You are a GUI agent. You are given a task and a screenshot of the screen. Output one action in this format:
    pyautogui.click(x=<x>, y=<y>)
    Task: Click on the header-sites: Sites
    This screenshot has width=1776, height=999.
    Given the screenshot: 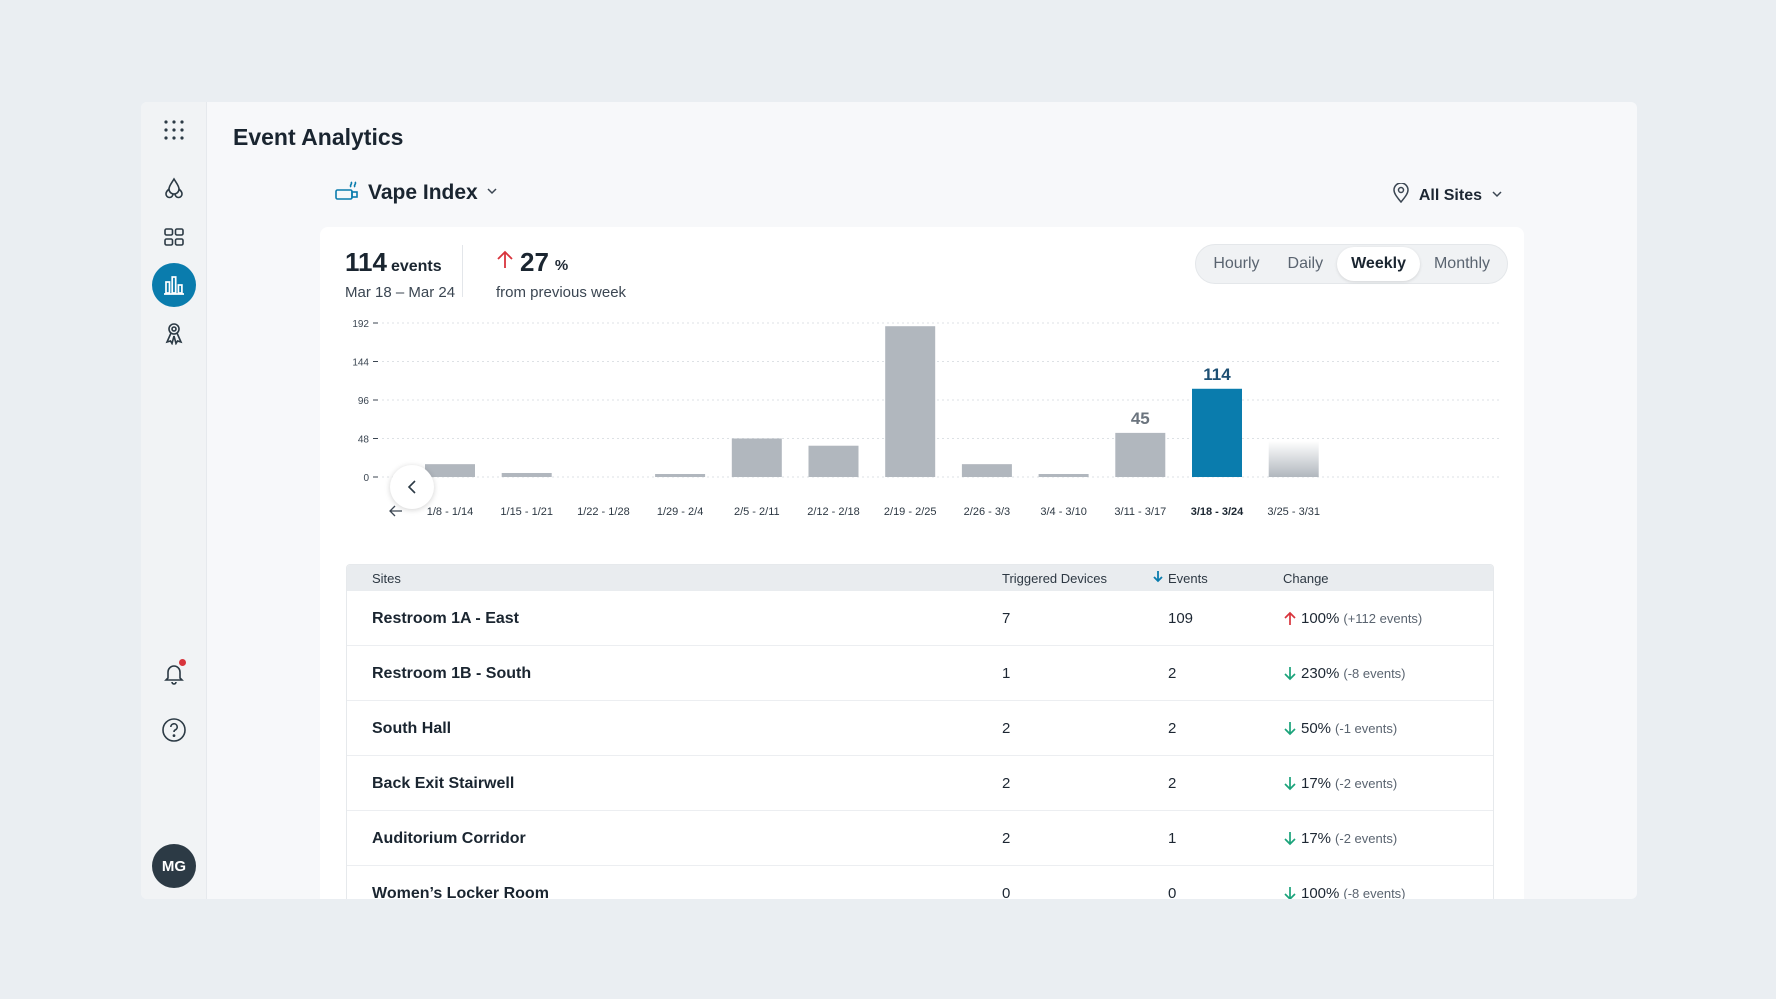 What is the action you would take?
    pyautogui.click(x=386, y=578)
    